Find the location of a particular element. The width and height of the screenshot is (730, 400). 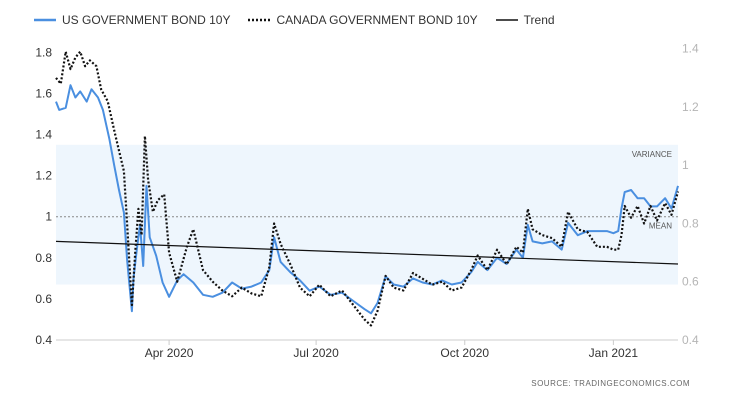

legend-item-trend: Trend is located at coordinates (525, 20).